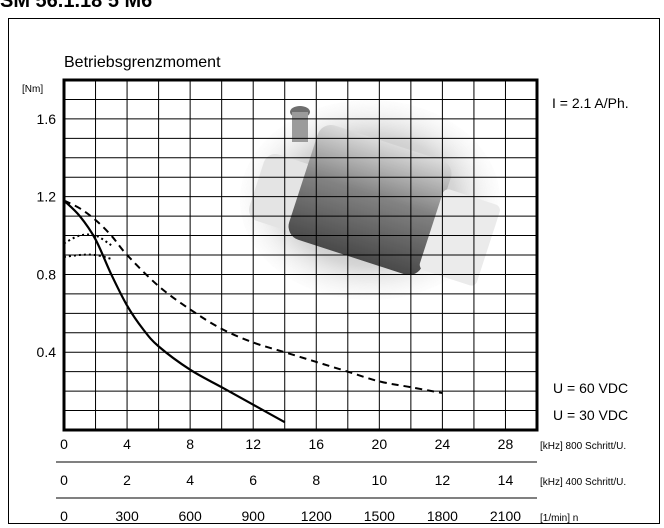  I want to click on y-tick-label: 1.6, so click(47, 119).